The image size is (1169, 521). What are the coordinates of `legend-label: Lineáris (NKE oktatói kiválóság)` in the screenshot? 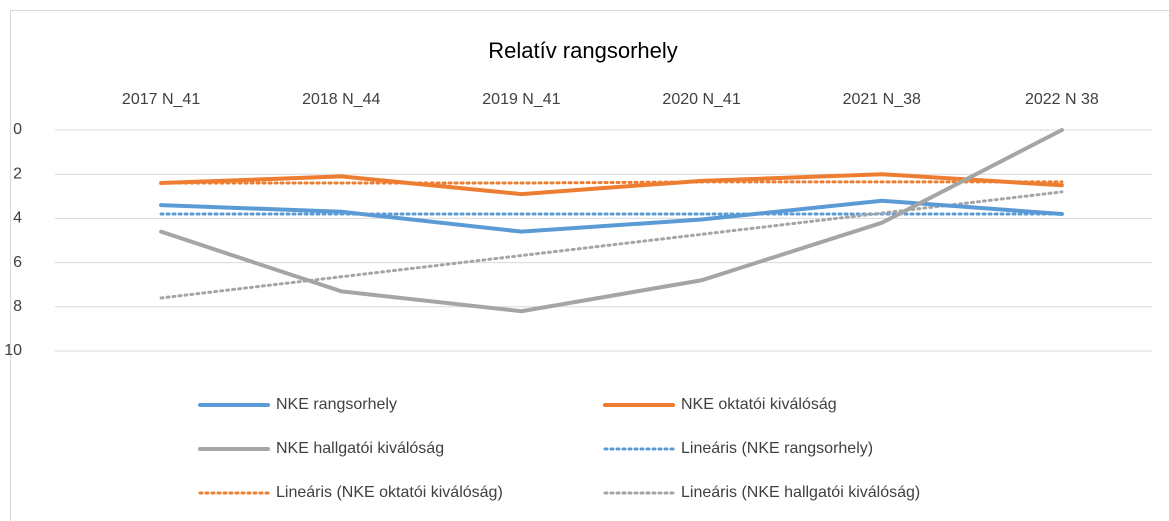 It's located at (389, 492).